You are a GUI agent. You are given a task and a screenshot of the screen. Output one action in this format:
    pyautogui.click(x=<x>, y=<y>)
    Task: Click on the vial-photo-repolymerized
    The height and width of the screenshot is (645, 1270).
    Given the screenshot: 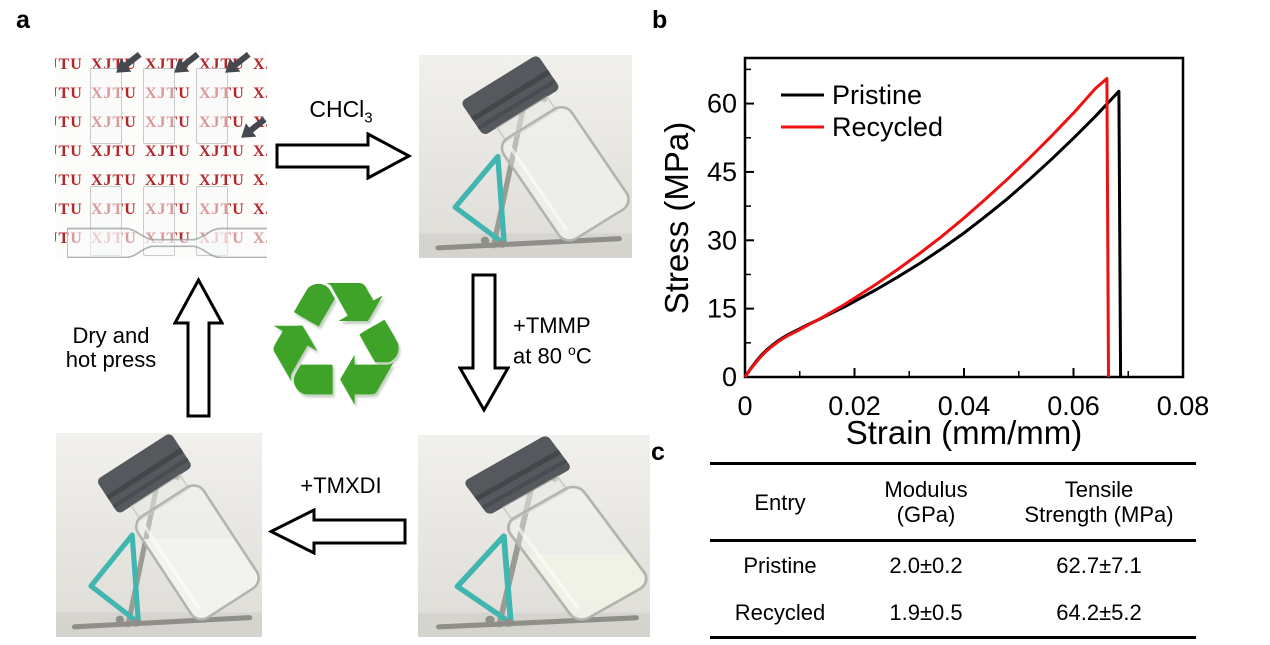 What is the action you would take?
    pyautogui.click(x=159, y=535)
    